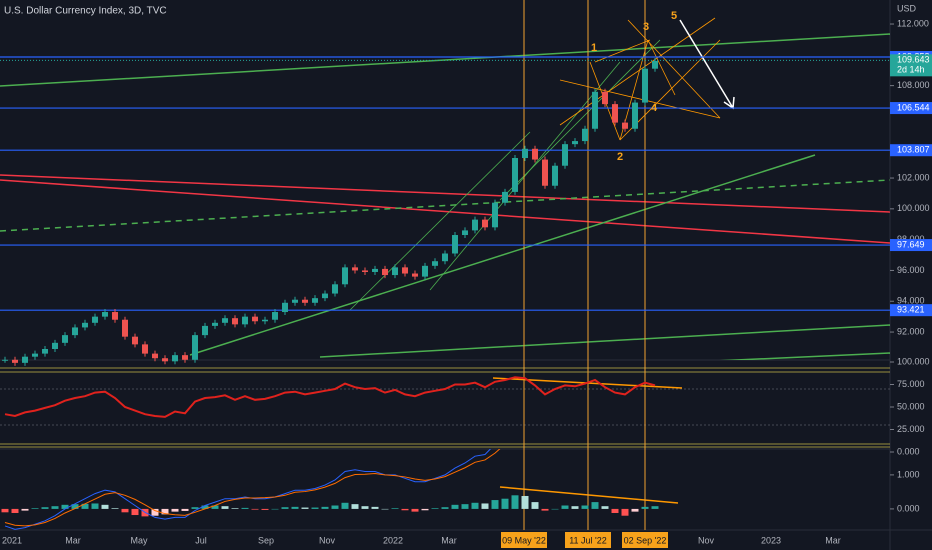 Image resolution: width=932 pixels, height=550 pixels. I want to click on macd, so click(330, 489).